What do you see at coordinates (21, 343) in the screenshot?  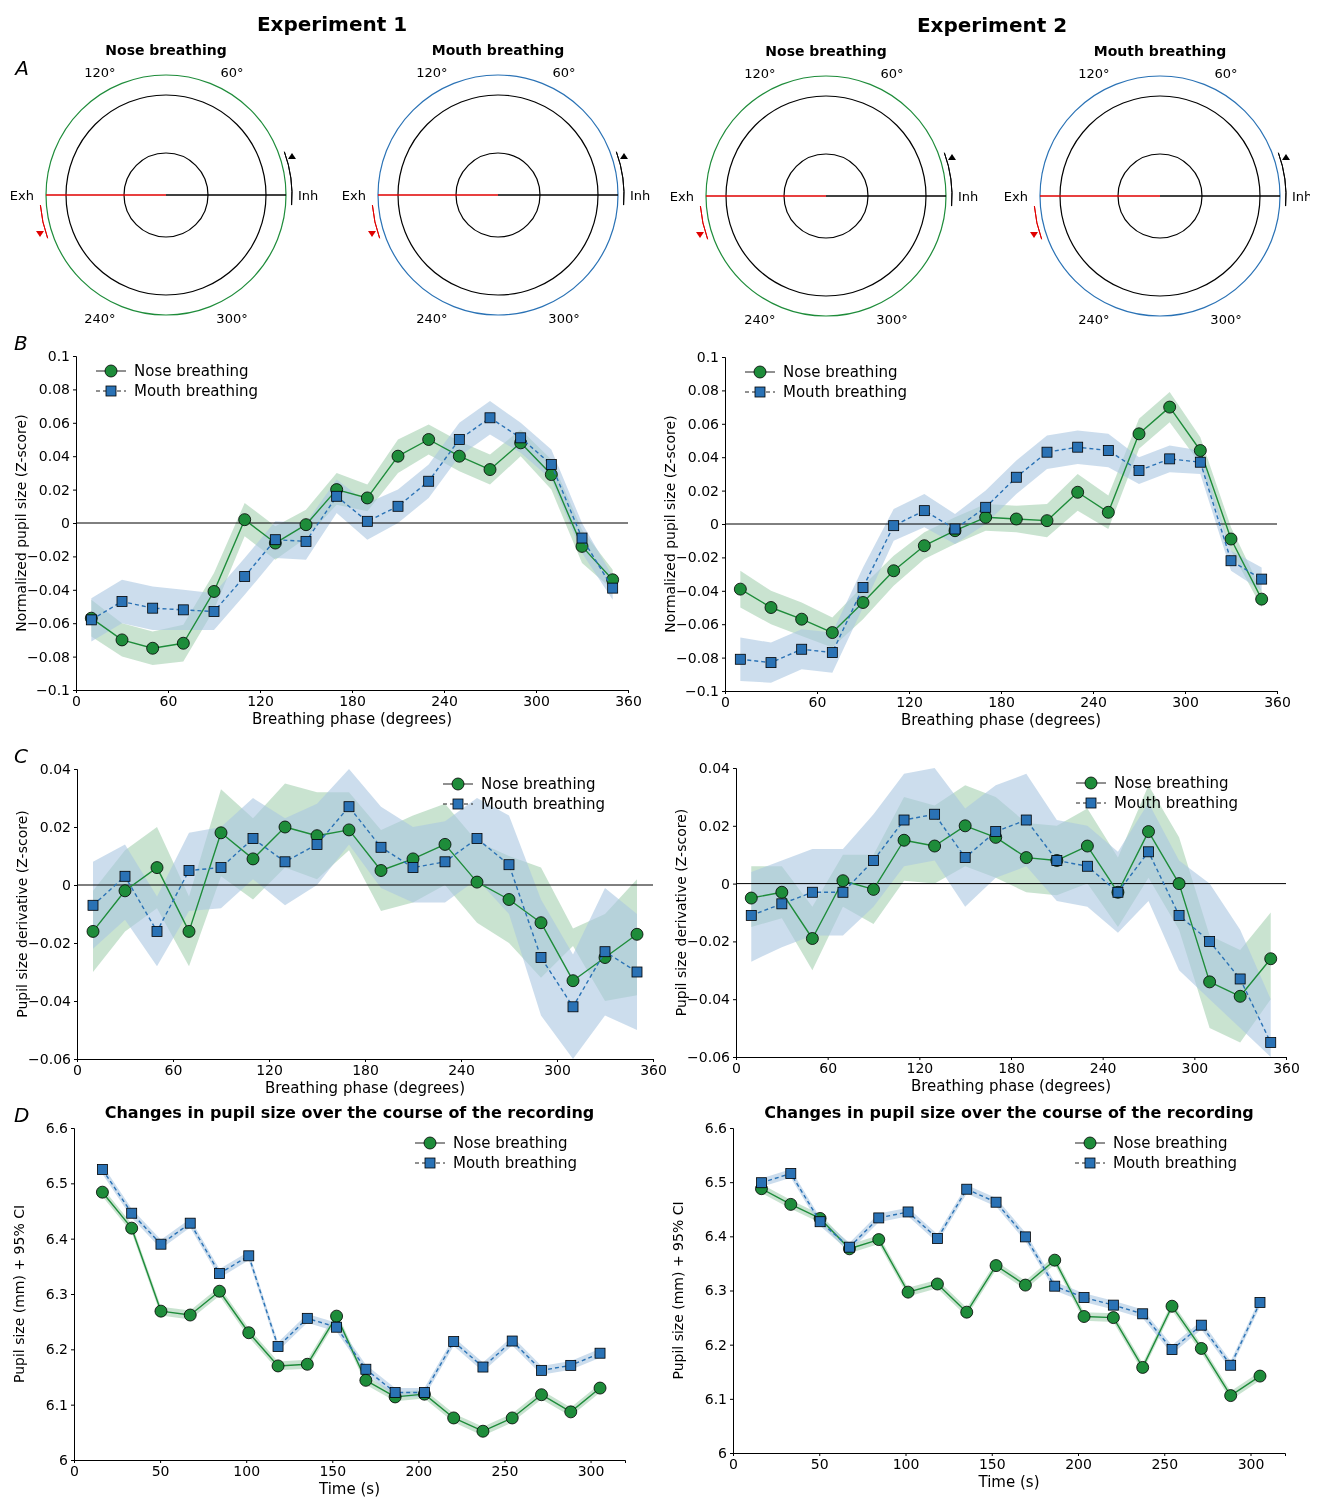 I see `text: B` at bounding box center [21, 343].